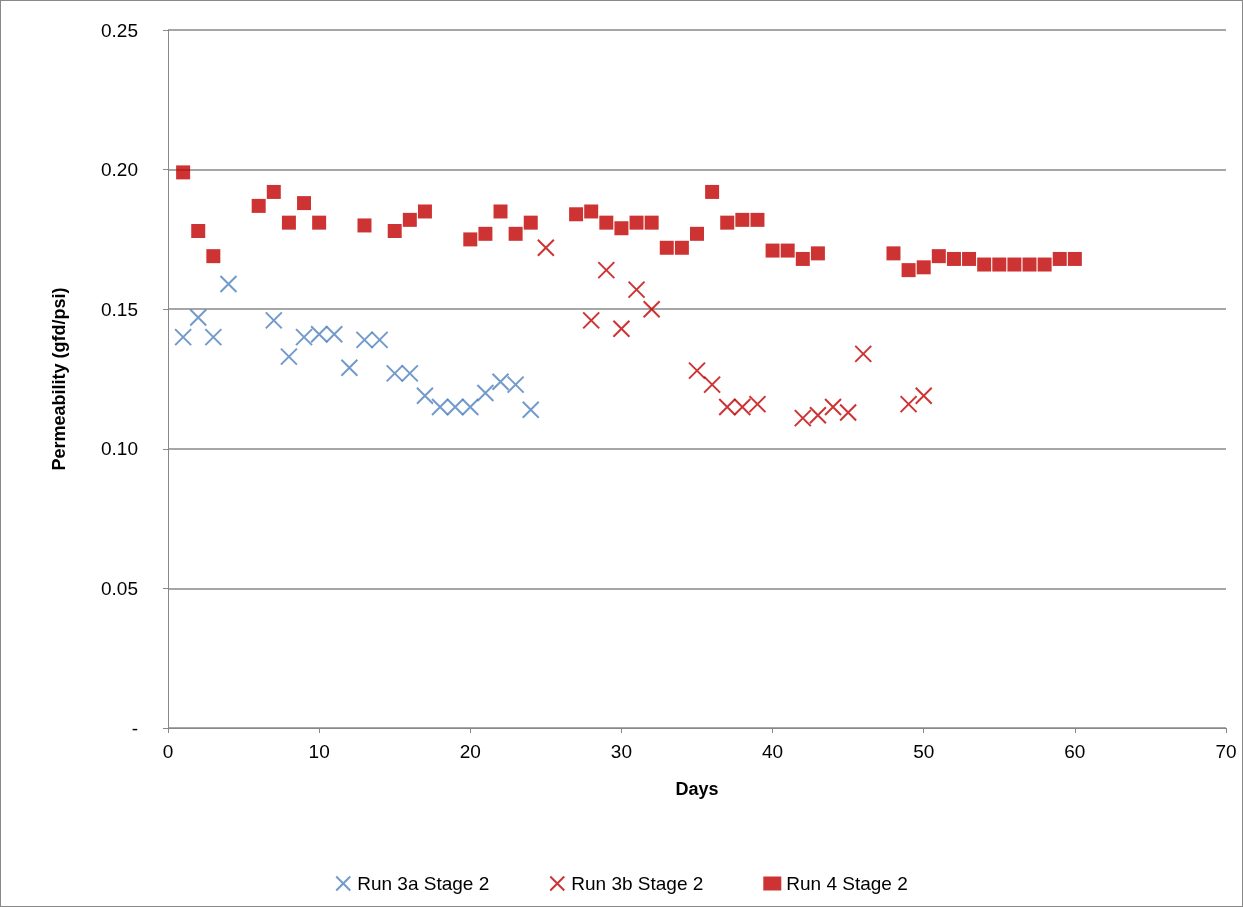 This screenshot has width=1243, height=907. I want to click on x-axis-title: Days, so click(697, 789).